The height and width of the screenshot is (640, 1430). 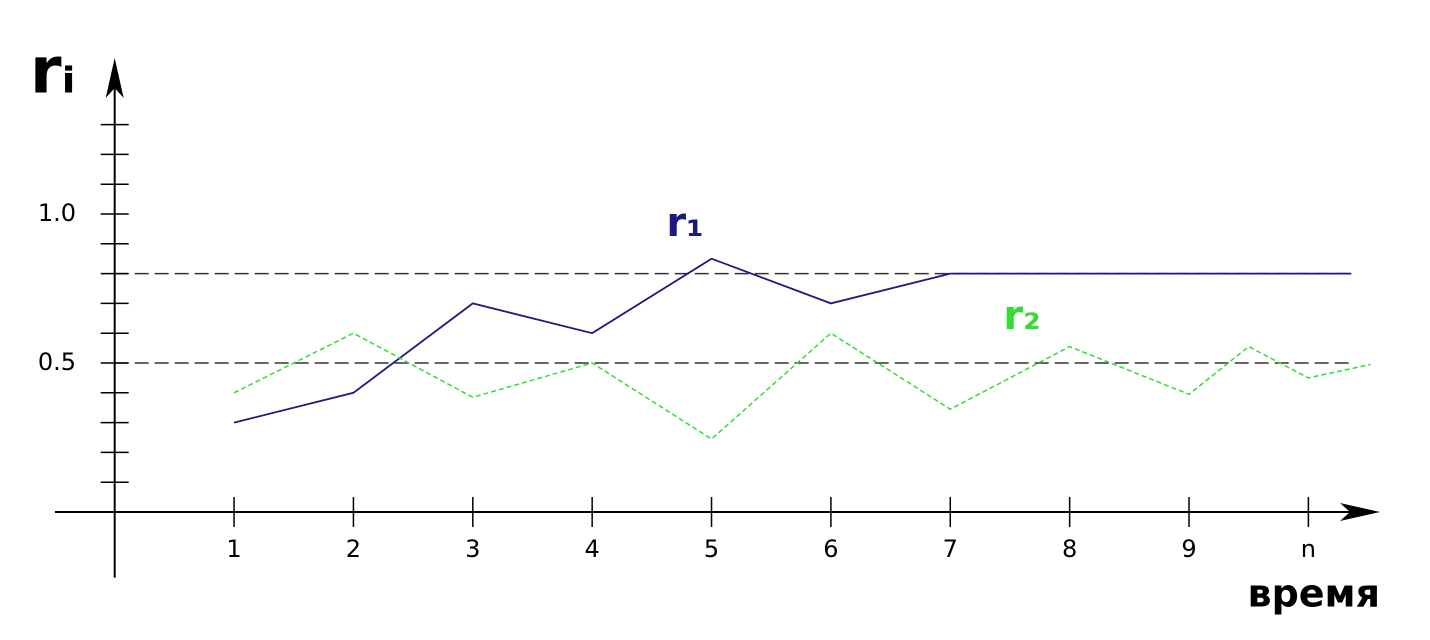 I want to click on x-axis-arrow, so click(x=1360, y=512).